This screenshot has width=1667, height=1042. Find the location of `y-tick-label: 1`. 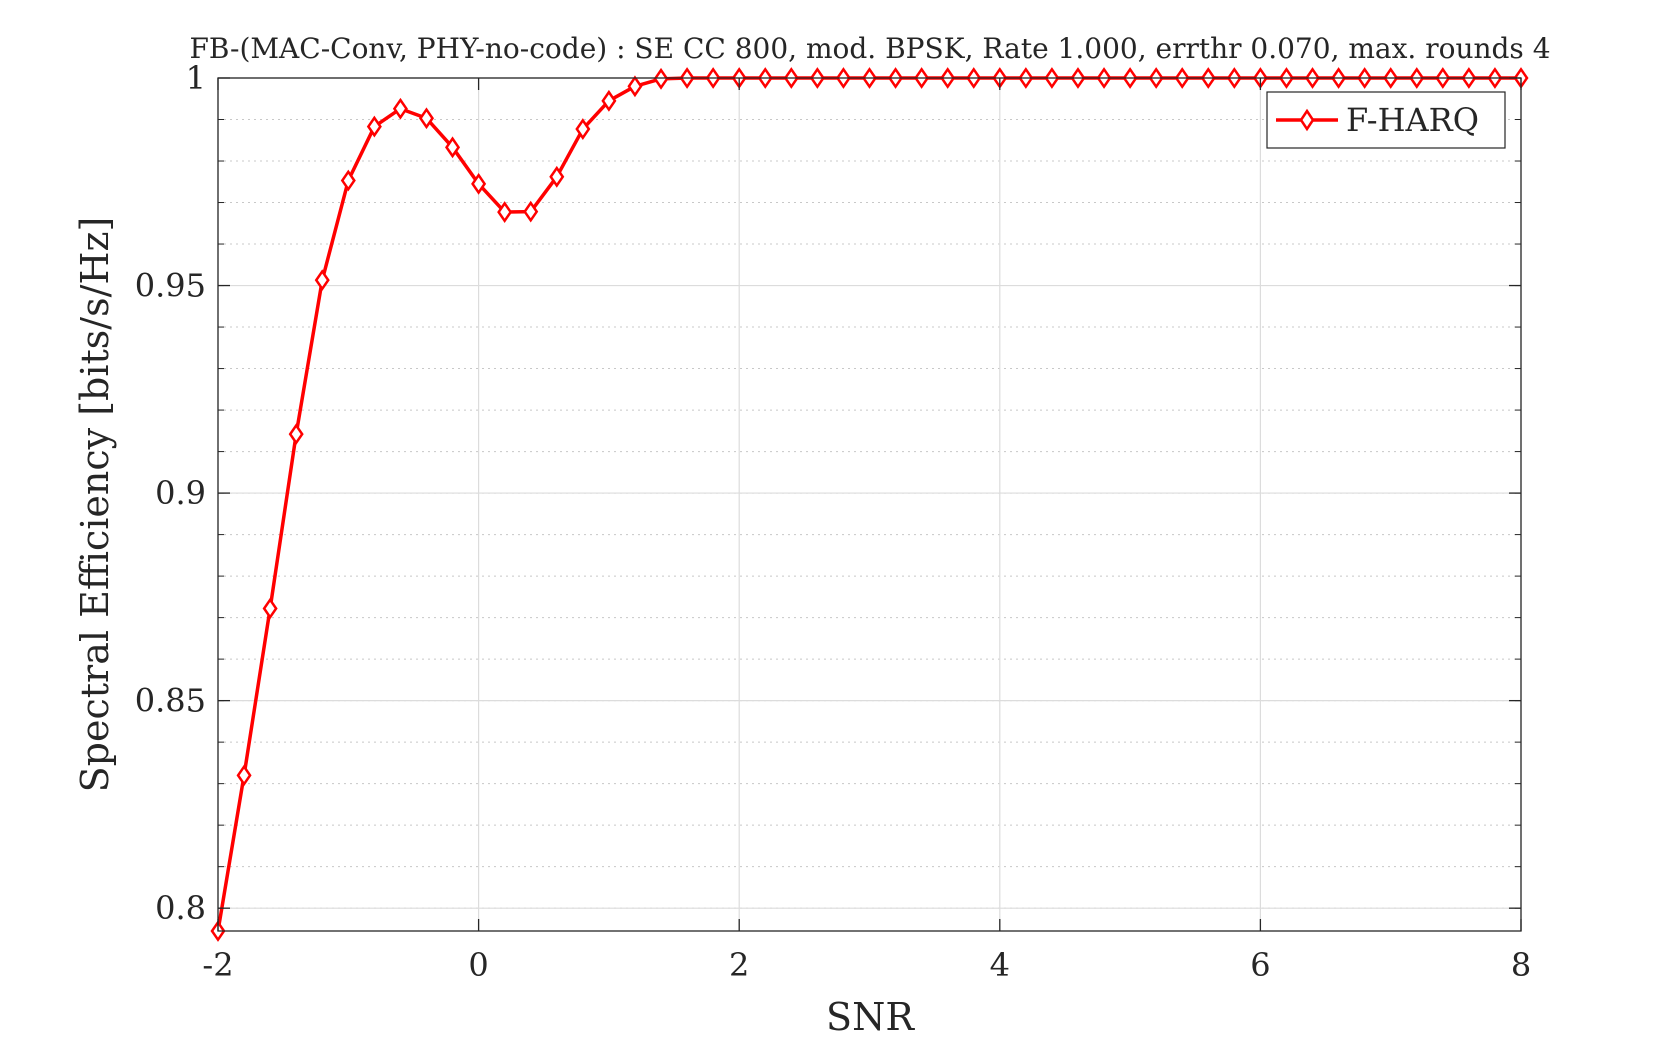

y-tick-label: 1 is located at coordinates (196, 78).